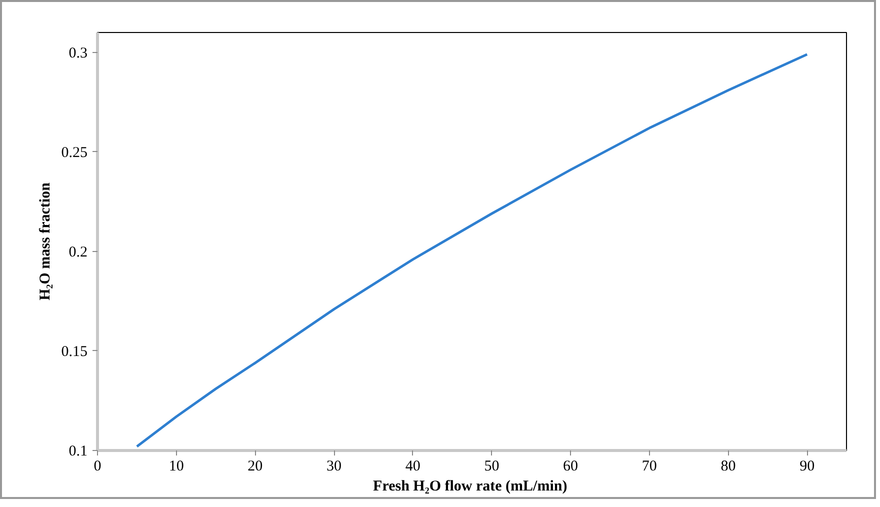 This screenshot has height=507, width=880. What do you see at coordinates (78, 452) in the screenshot?
I see `y-tick-label: 0.1` at bounding box center [78, 452].